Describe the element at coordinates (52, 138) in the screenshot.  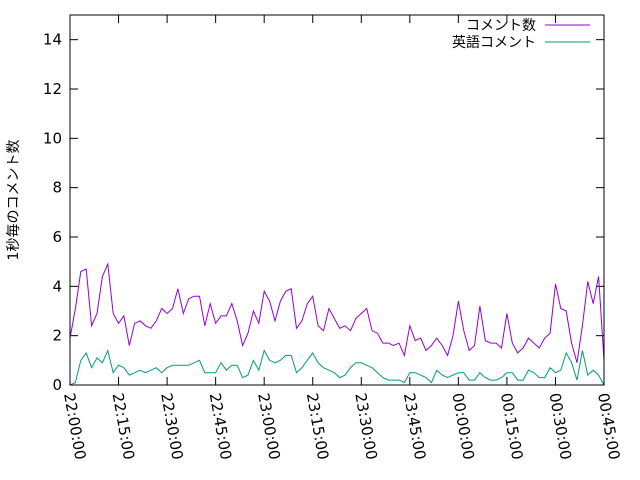
I see `y-tick-label: 10` at that location.